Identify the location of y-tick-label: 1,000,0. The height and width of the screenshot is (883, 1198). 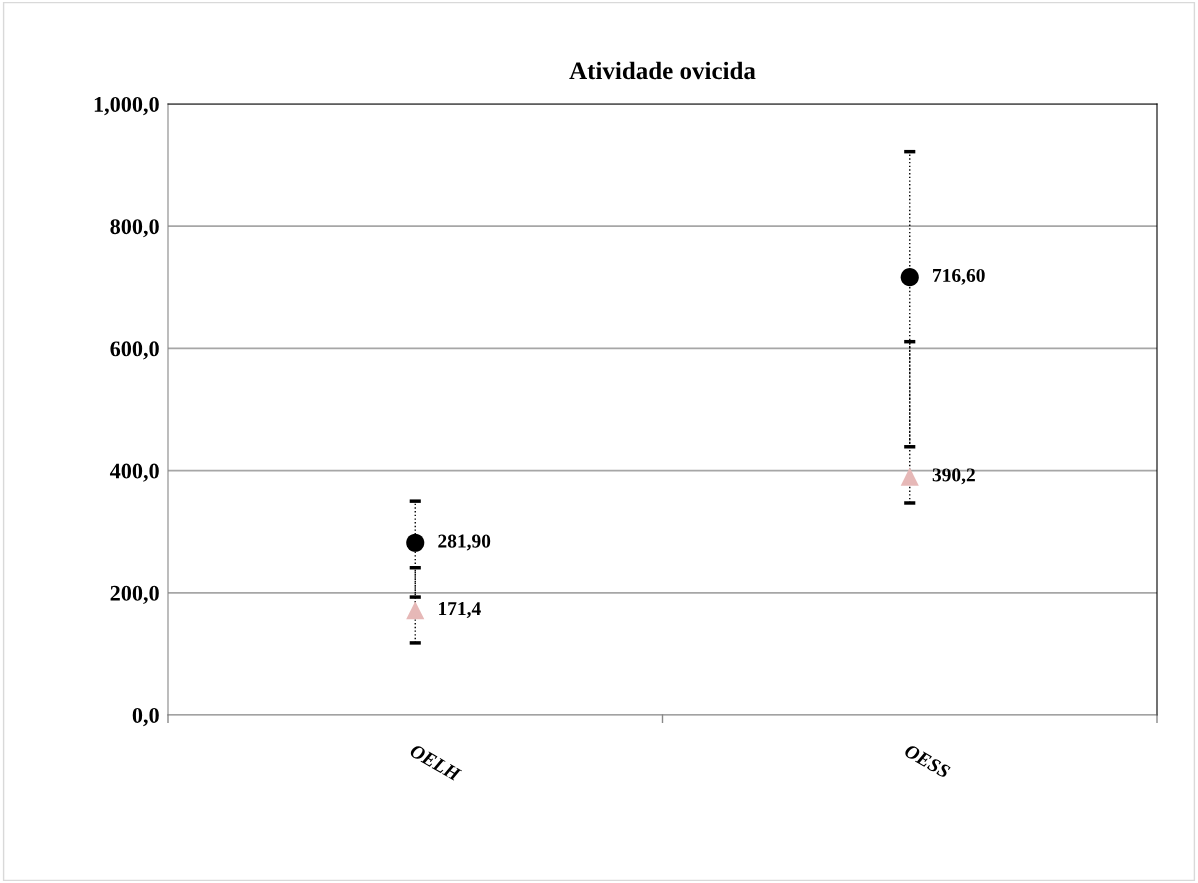
(126, 106).